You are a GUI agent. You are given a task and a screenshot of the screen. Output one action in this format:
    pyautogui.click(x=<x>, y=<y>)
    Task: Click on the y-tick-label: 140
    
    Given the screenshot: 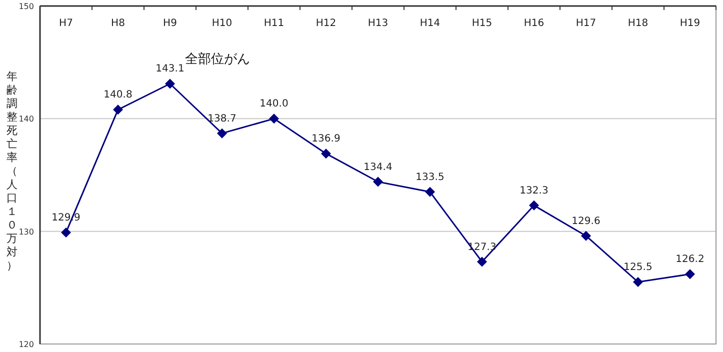 What is the action you would take?
    pyautogui.click(x=26, y=119)
    